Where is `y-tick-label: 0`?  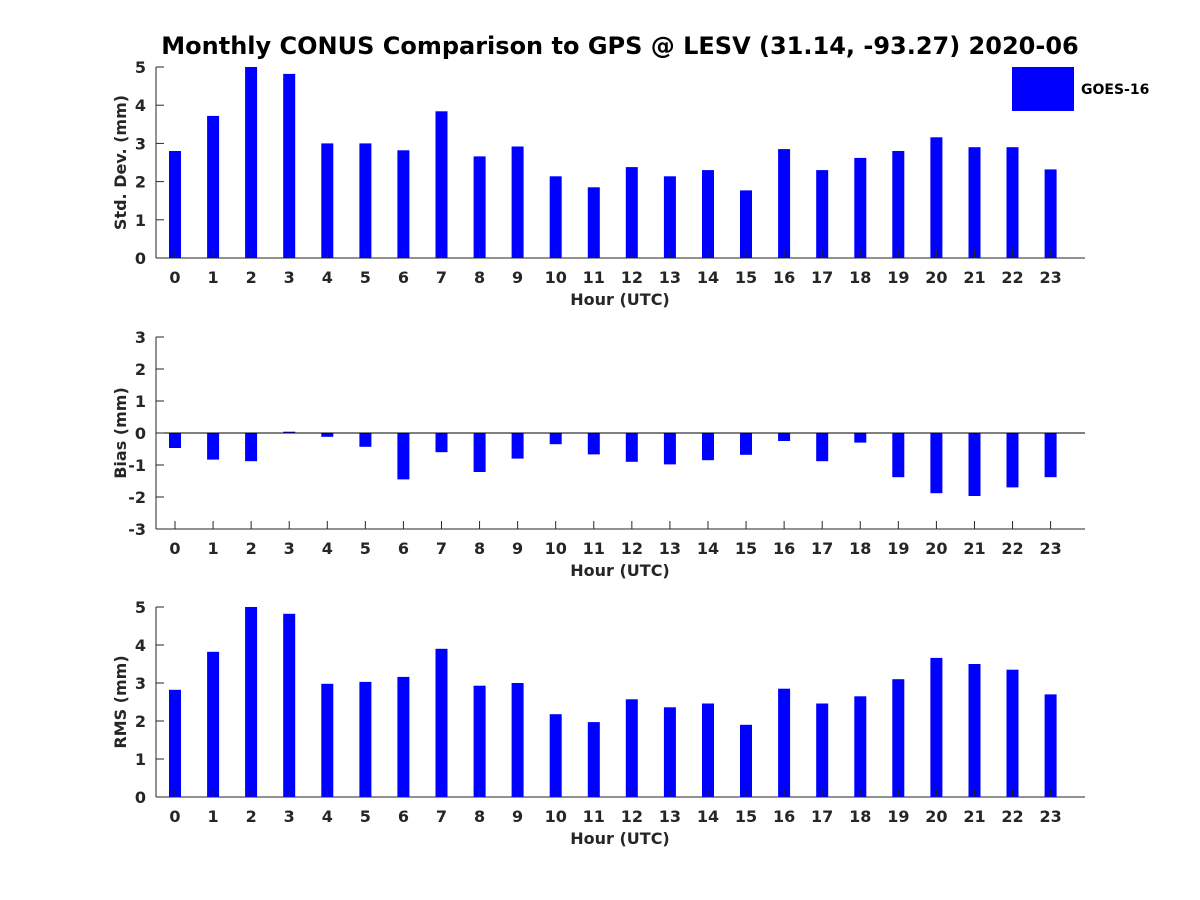 y-tick-label: 0 is located at coordinates (140, 797).